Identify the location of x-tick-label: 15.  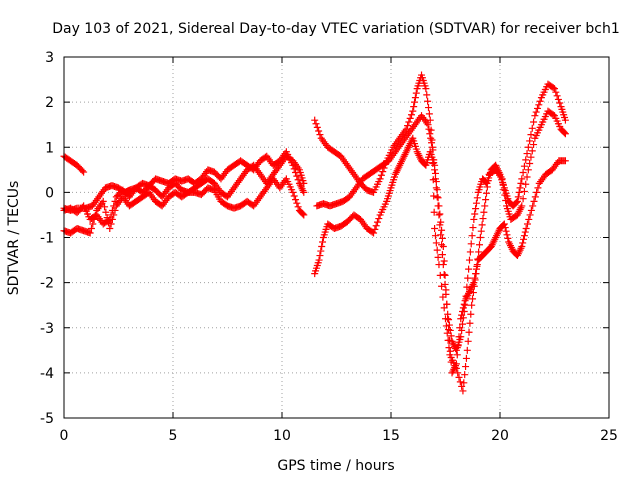
(391, 436).